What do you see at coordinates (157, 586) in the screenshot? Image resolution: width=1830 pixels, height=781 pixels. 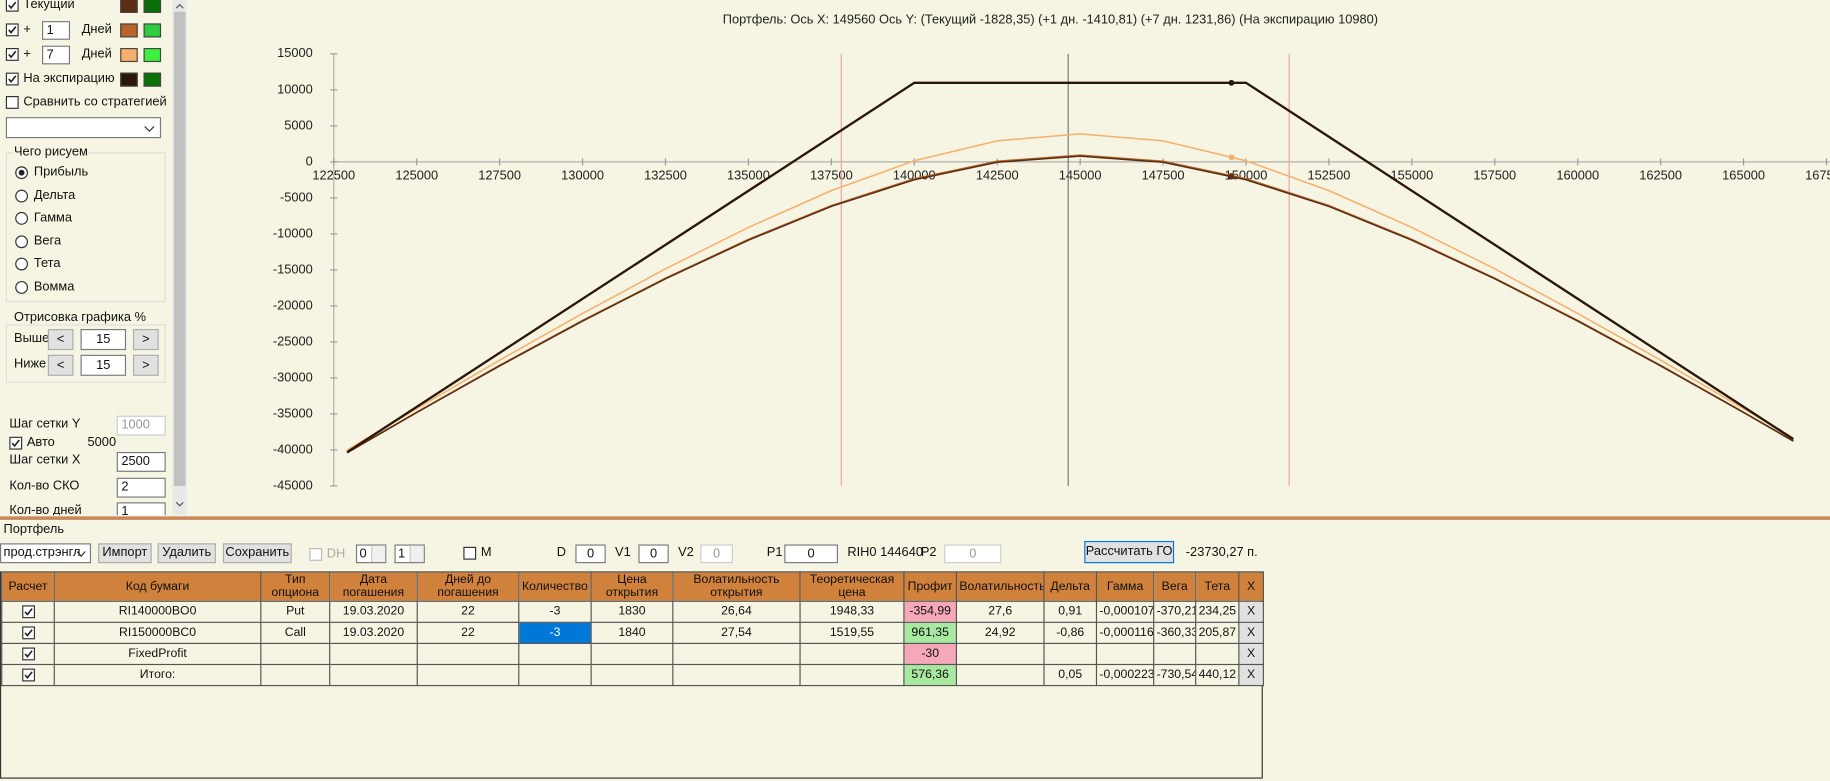 I see `column-header: Код бумаги` at bounding box center [157, 586].